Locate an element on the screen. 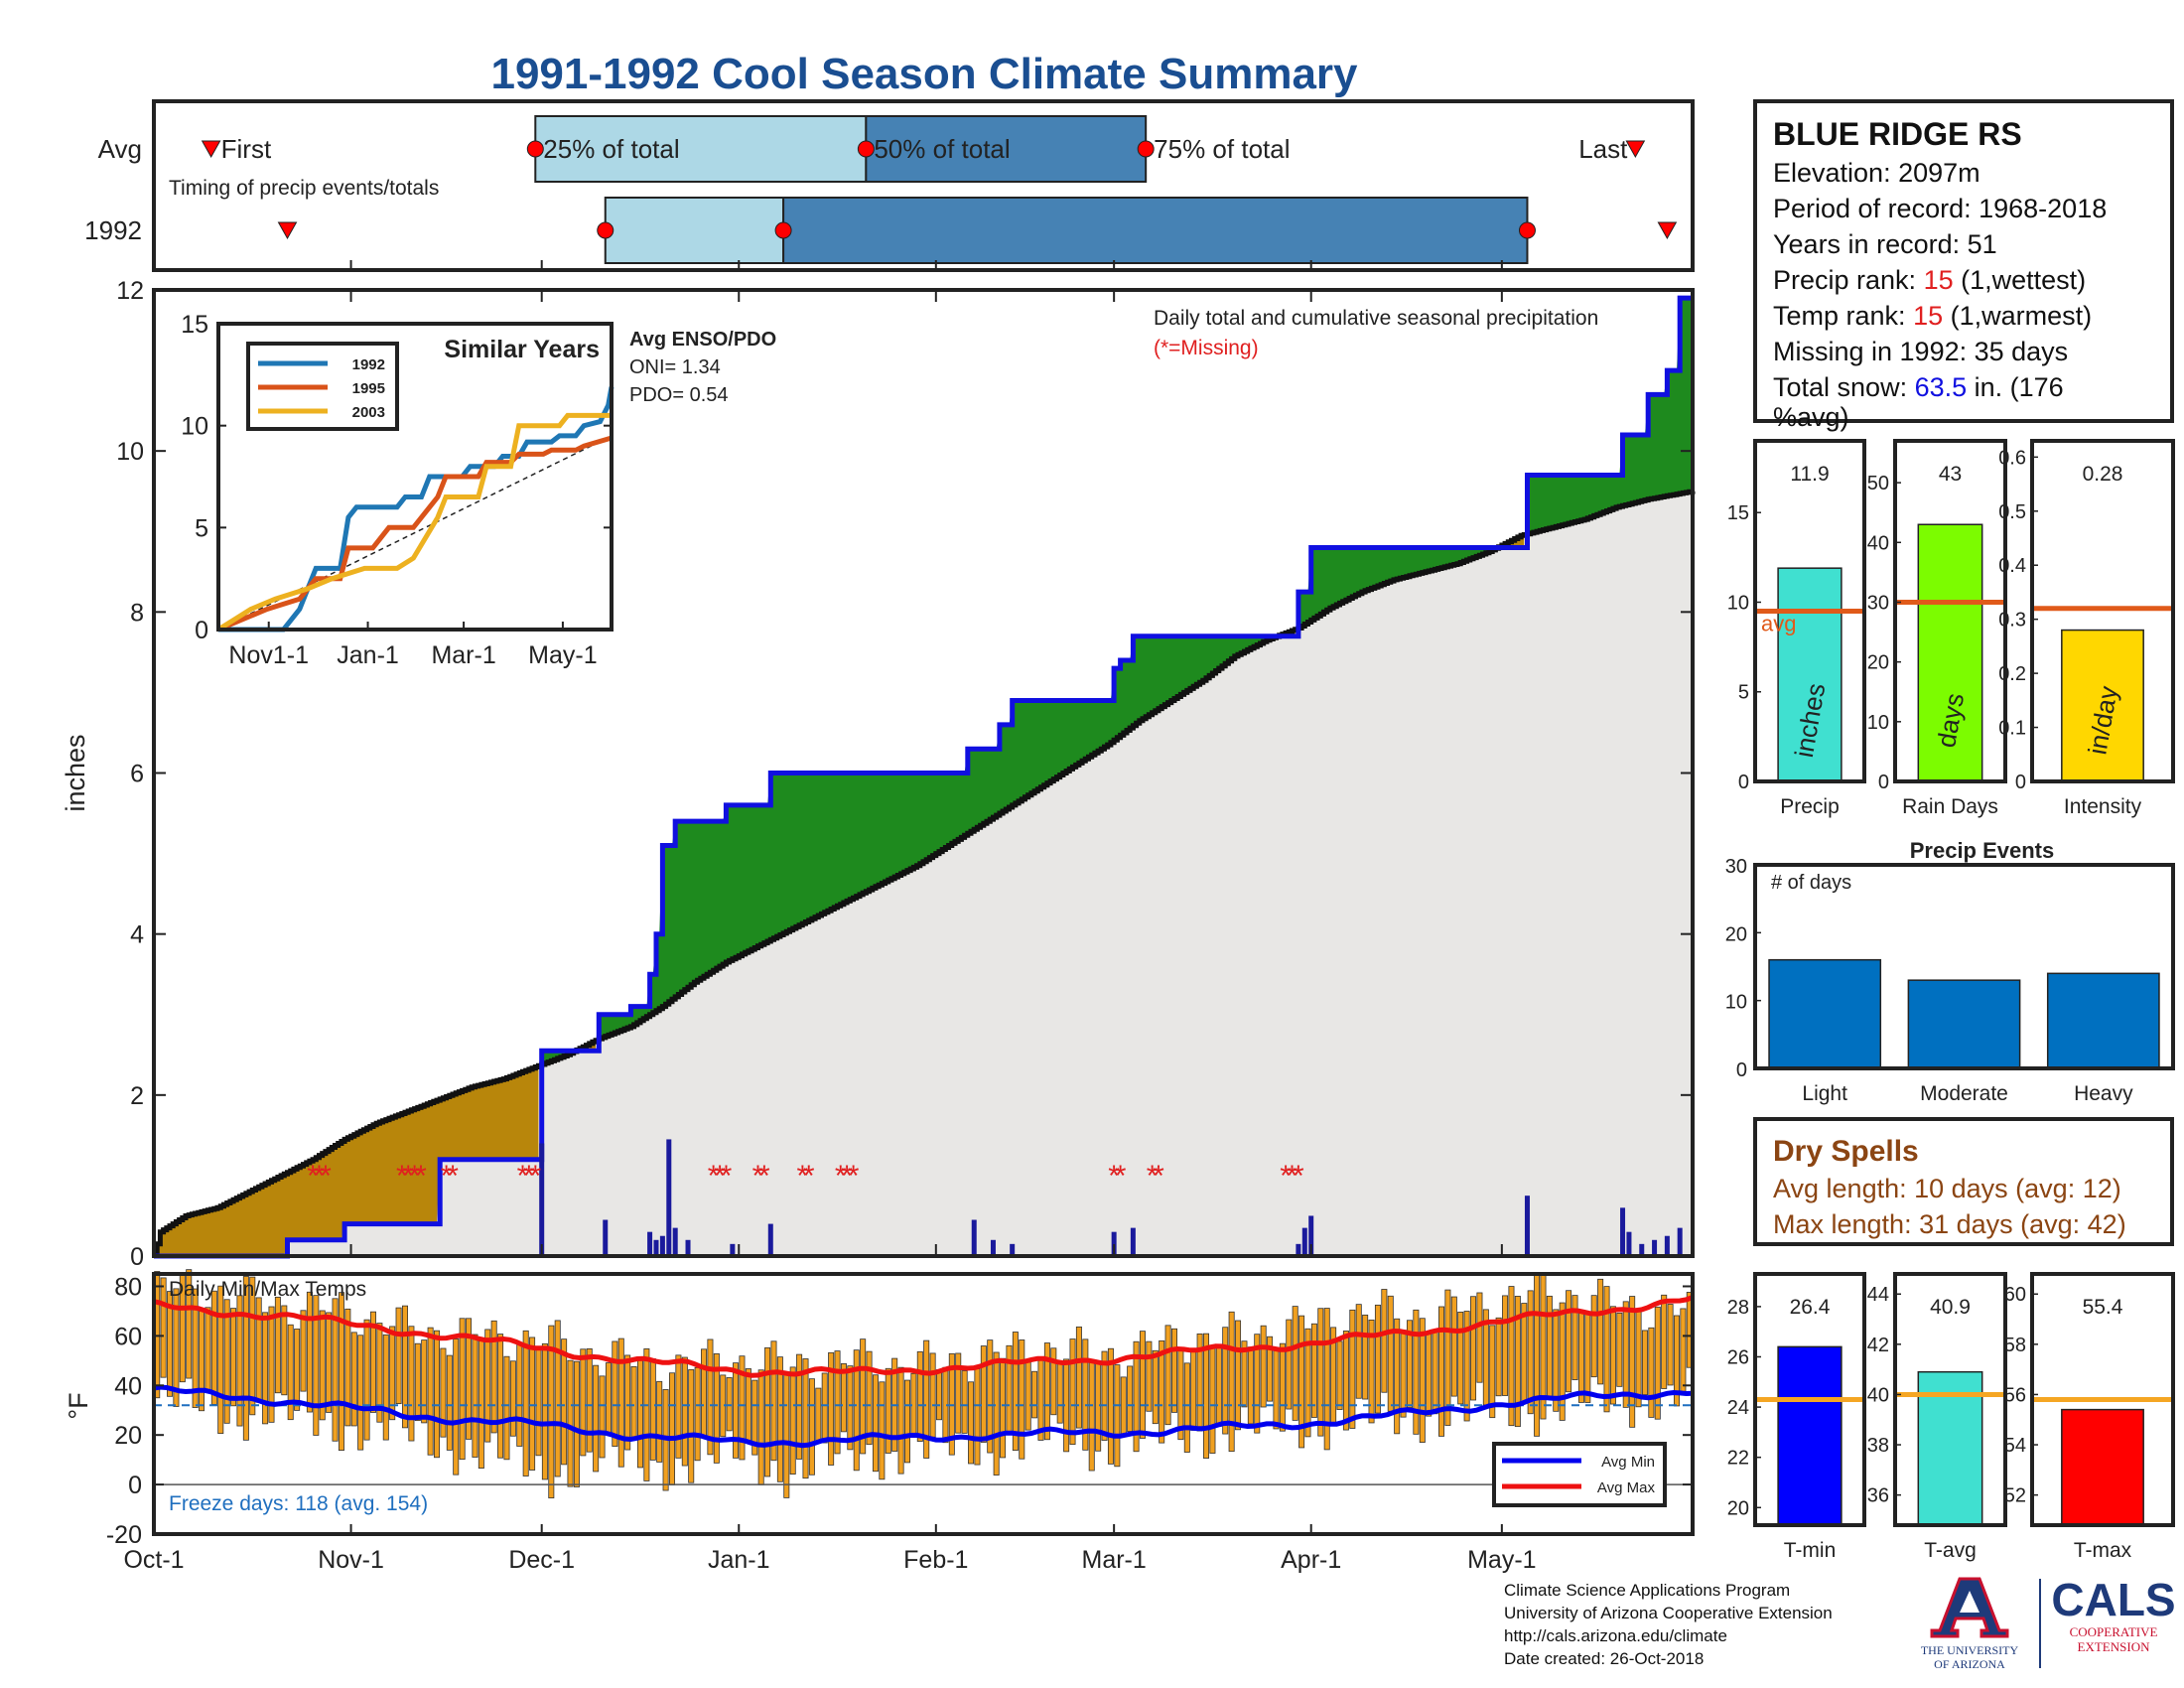  precip-total-0-bar is located at coordinates (1810, 674).